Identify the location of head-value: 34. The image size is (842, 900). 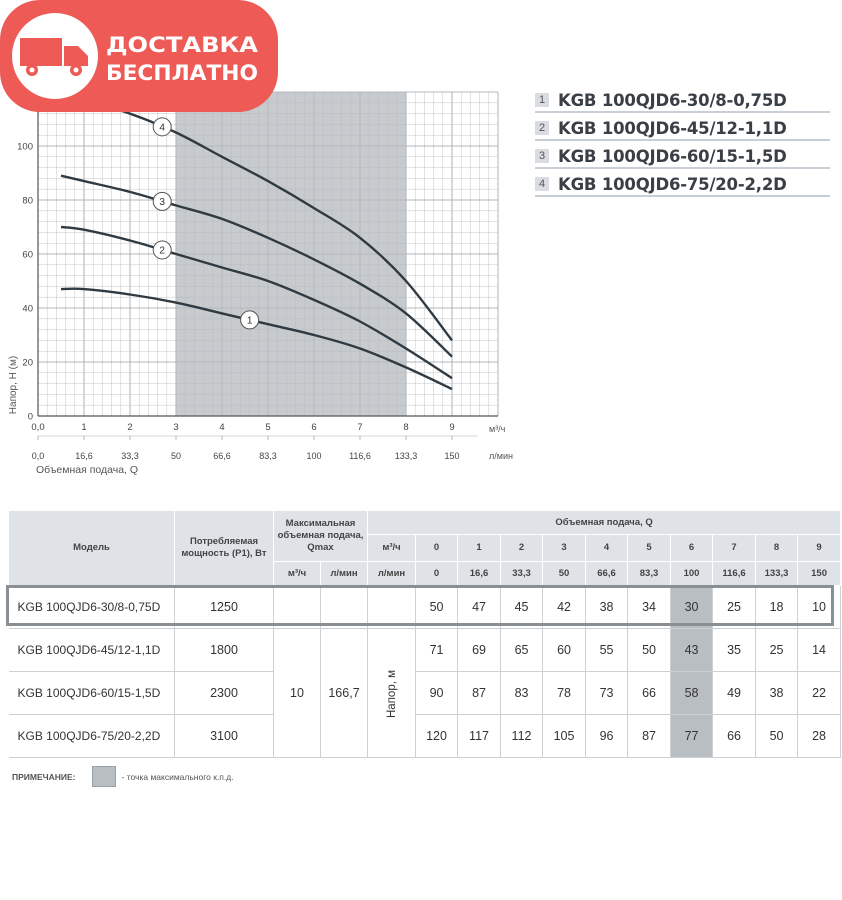
(649, 607).